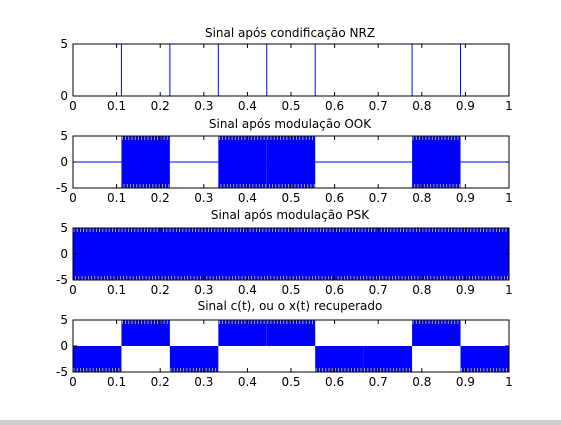  What do you see at coordinates (290, 306) in the screenshot?
I see `subplot-title: Sinal c(t), ou o x(t) recuperado` at bounding box center [290, 306].